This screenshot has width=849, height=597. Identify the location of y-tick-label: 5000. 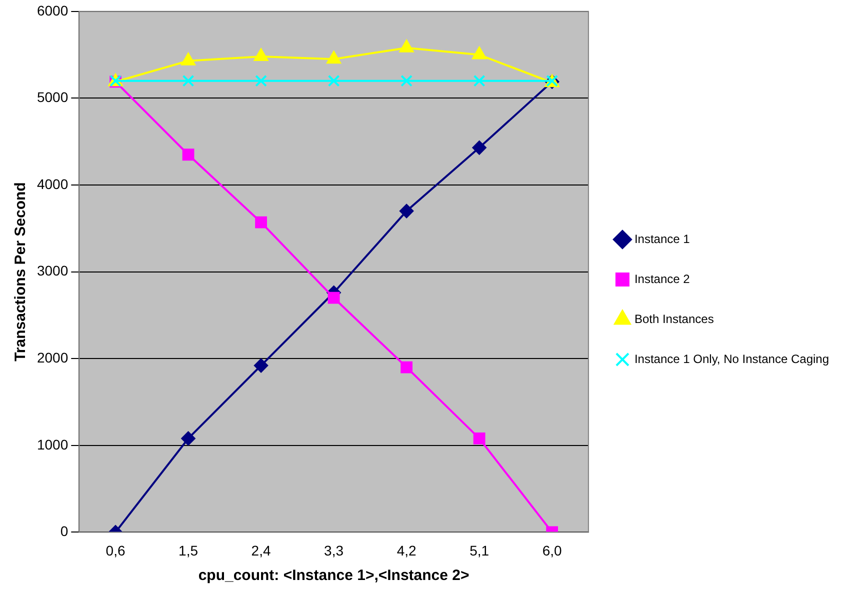
(52, 97).